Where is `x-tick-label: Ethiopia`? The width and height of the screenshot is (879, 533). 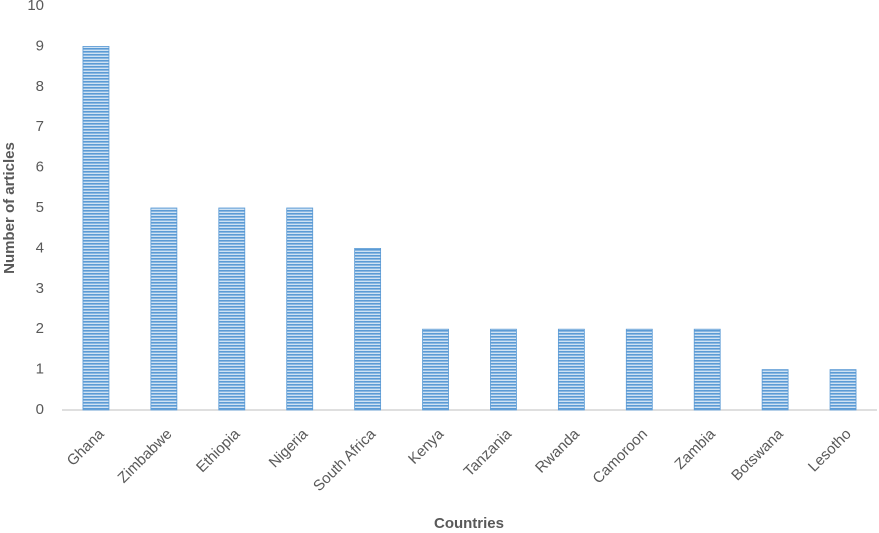 x-tick-label: Ethiopia is located at coordinates (218, 450).